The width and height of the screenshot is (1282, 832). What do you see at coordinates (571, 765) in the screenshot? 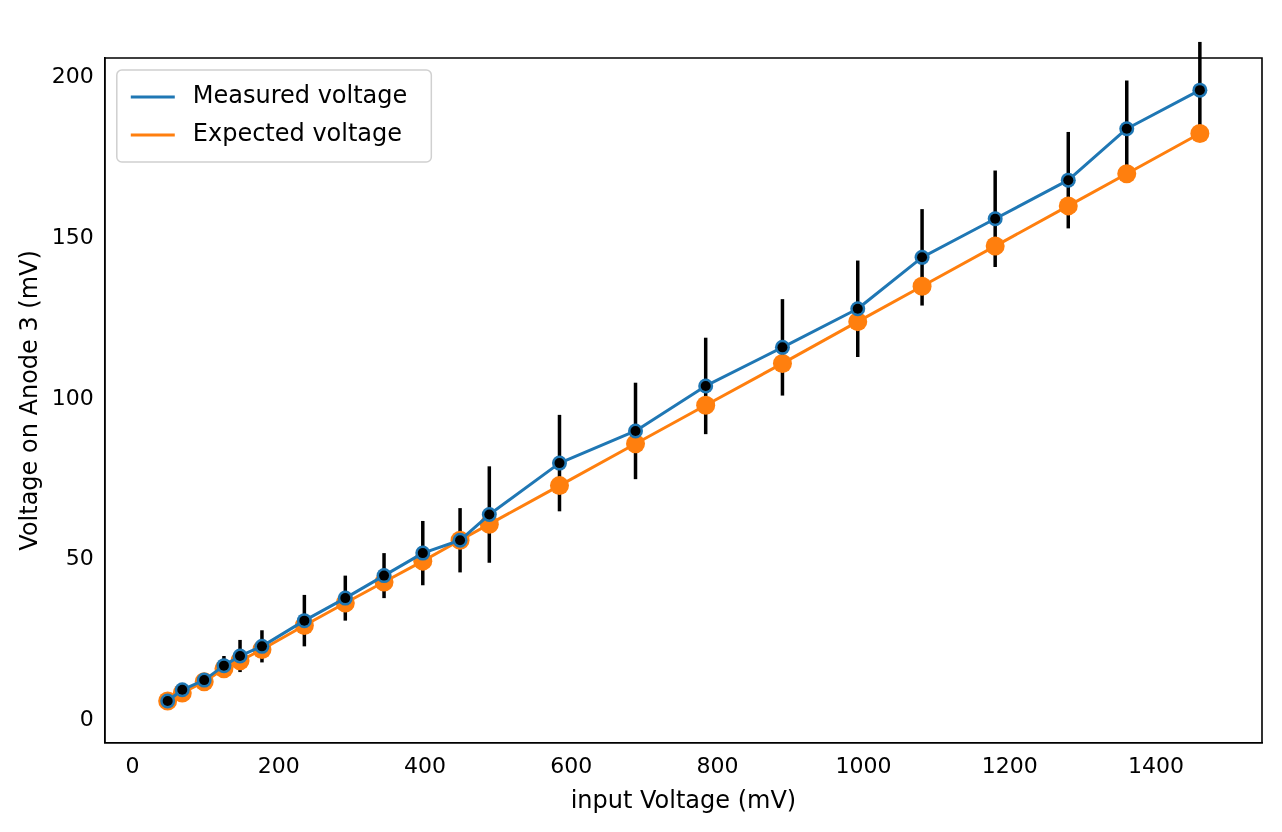
I see `x-tick-label: 600` at bounding box center [571, 765].